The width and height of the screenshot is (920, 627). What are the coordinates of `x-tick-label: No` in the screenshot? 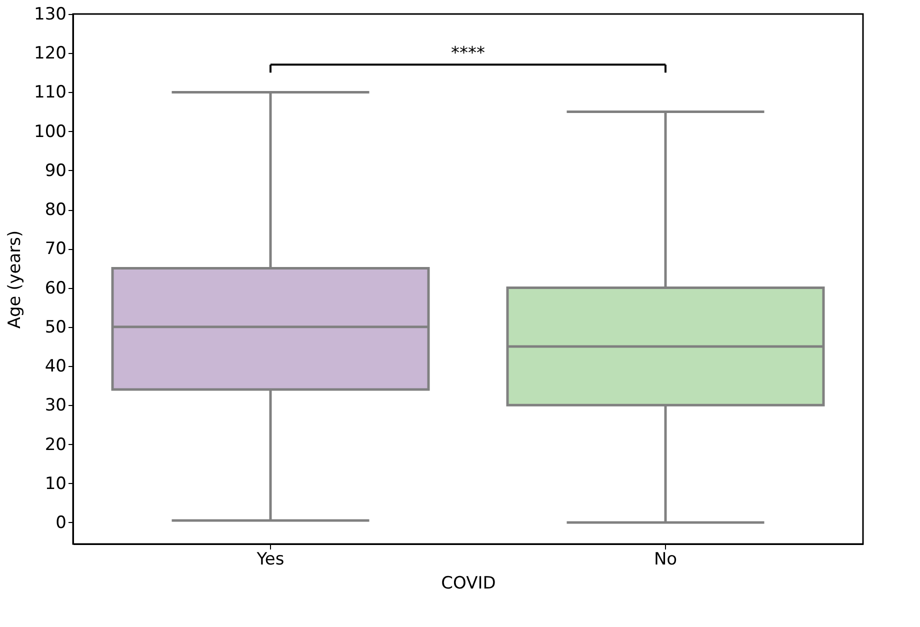 It's located at (666, 560).